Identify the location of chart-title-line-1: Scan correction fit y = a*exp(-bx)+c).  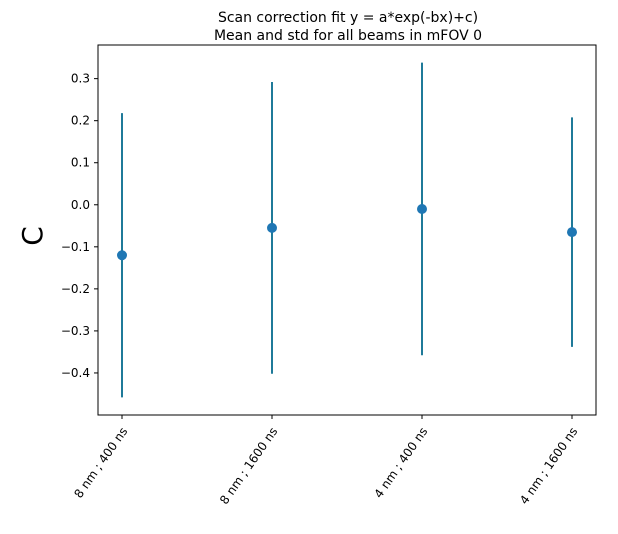
(348, 18).